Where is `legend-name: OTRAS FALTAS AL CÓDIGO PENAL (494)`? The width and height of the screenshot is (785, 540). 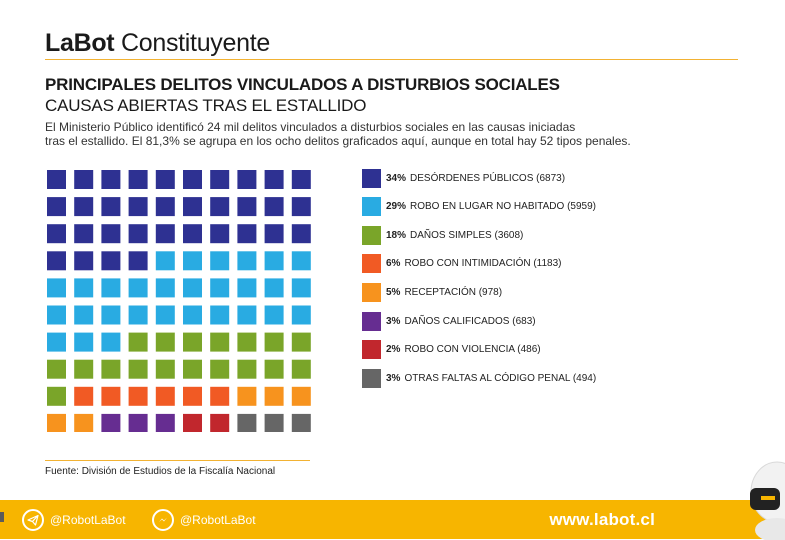
legend-name: OTRAS FALTAS AL CÓDIGO PENAL (494) is located at coordinates (500, 378).